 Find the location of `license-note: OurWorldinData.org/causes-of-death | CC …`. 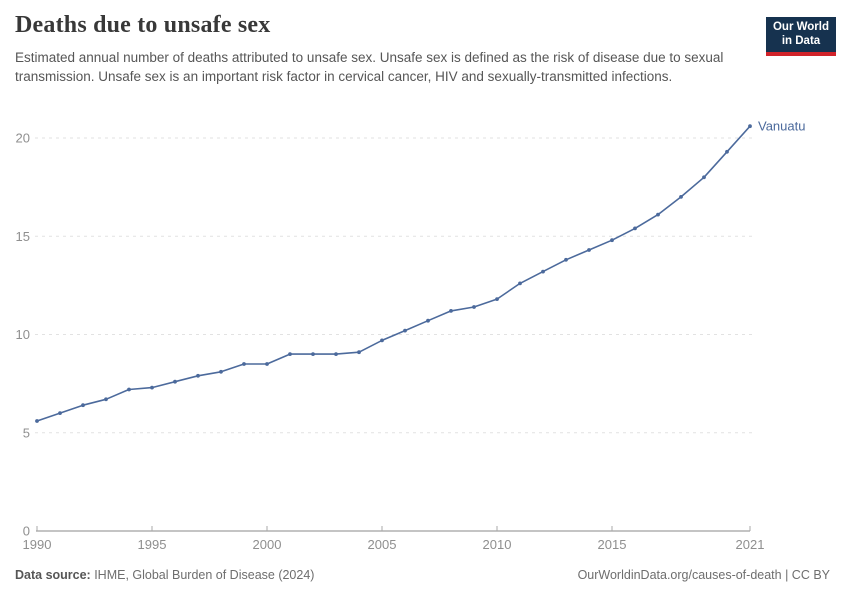

license-note: OurWorldinData.org/causes-of-death | CC … is located at coordinates (703, 575).